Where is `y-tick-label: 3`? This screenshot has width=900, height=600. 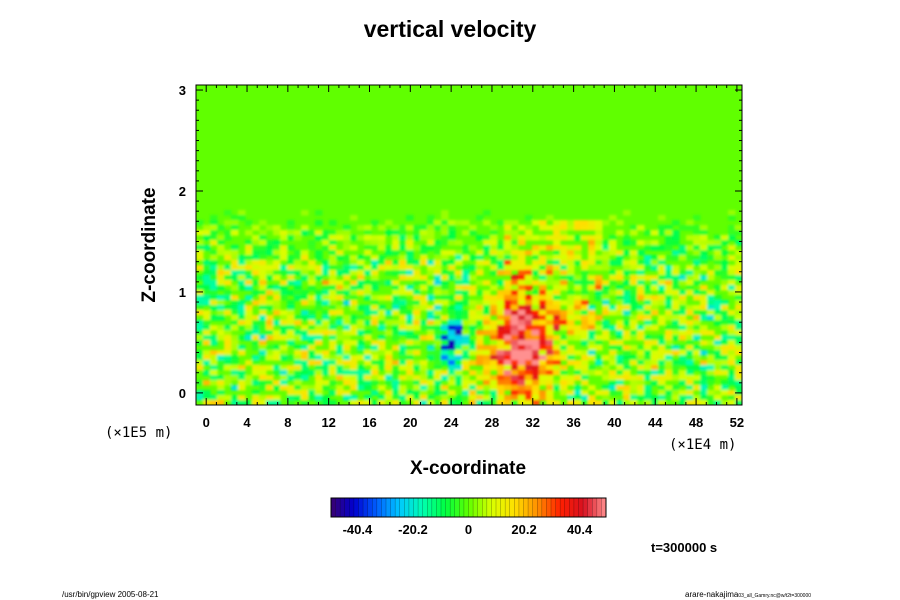 y-tick-label: 3 is located at coordinates (182, 90).